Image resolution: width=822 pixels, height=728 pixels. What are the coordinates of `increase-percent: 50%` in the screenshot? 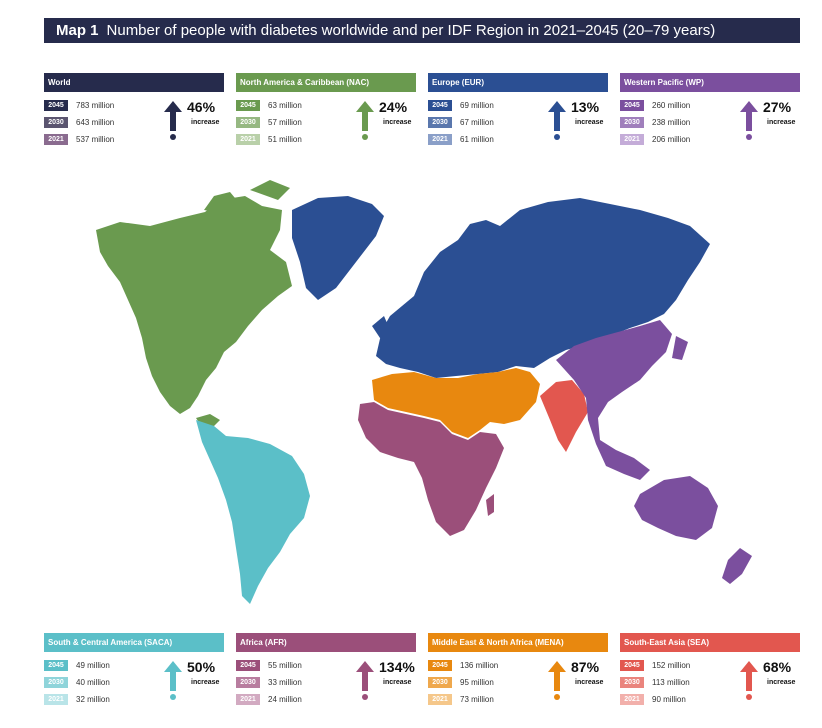 It's located at (201, 667).